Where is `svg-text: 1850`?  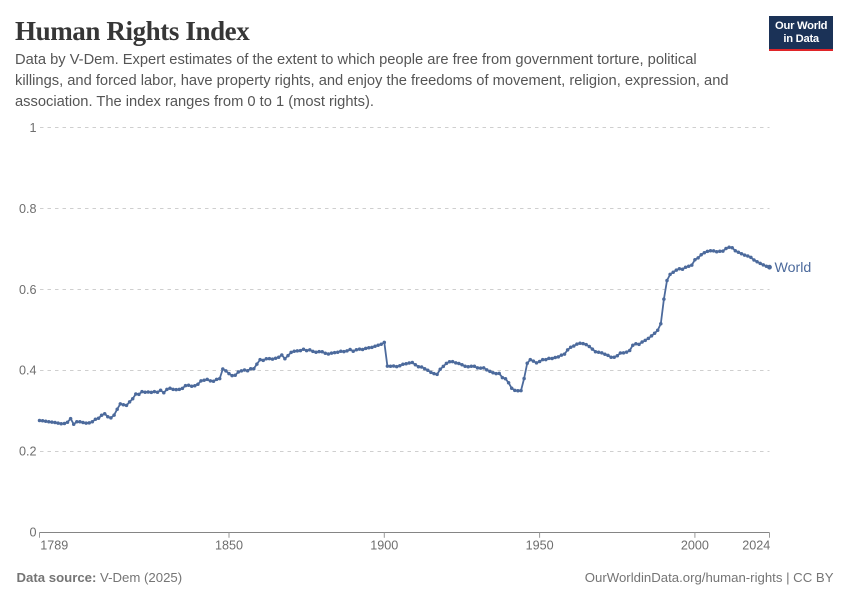
svg-text: 1850 is located at coordinates (229, 546).